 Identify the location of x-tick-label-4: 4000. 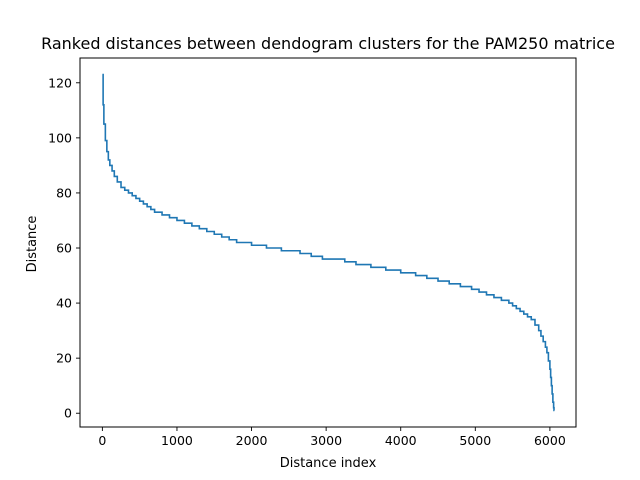
(401, 440).